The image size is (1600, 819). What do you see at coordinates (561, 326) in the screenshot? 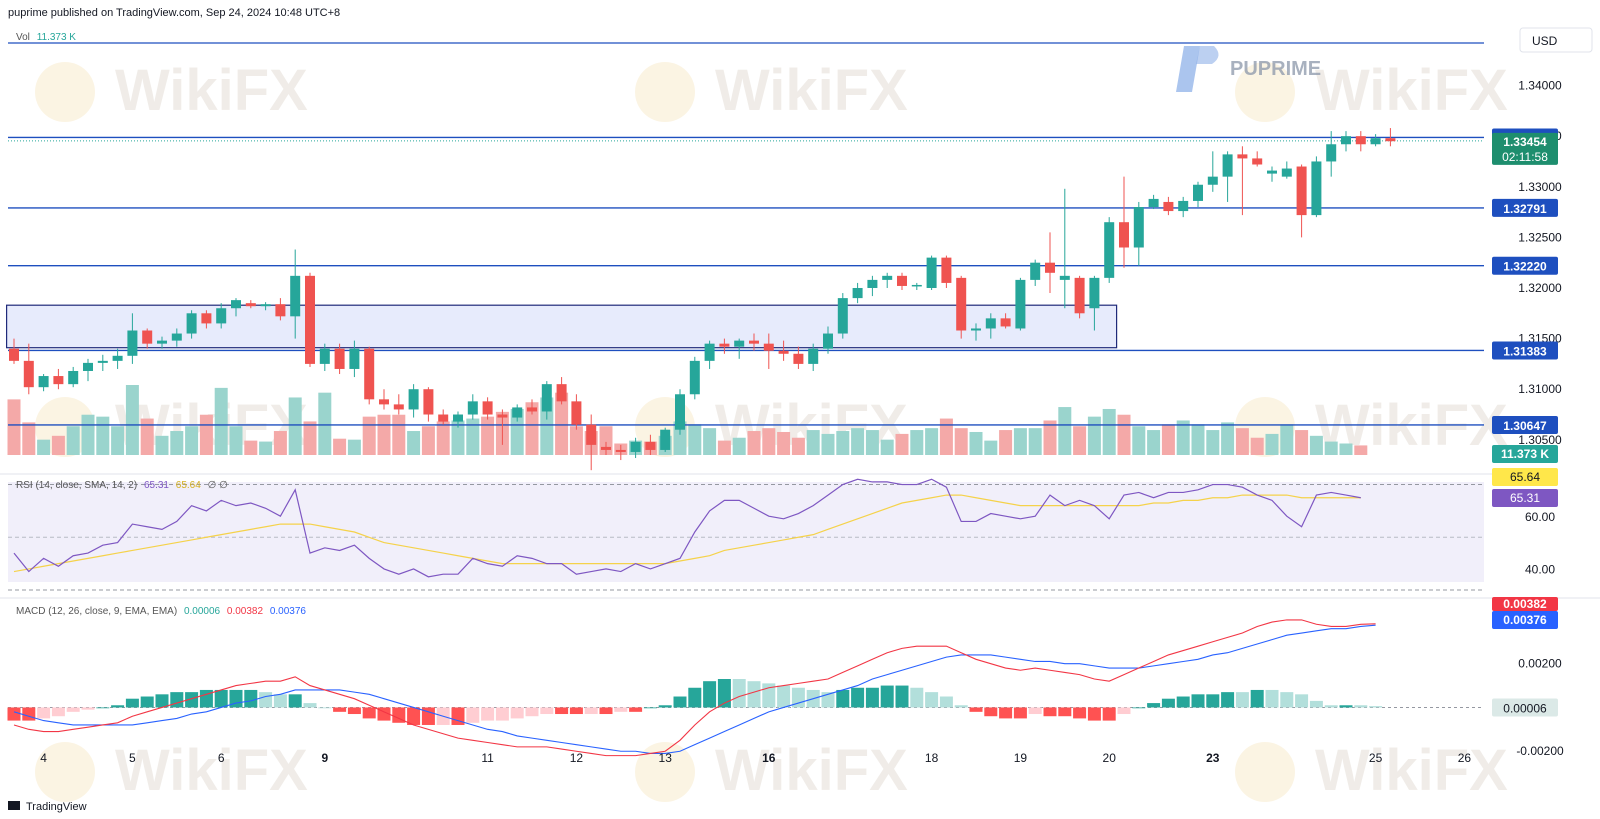
I see `consolidation-zone` at bounding box center [561, 326].